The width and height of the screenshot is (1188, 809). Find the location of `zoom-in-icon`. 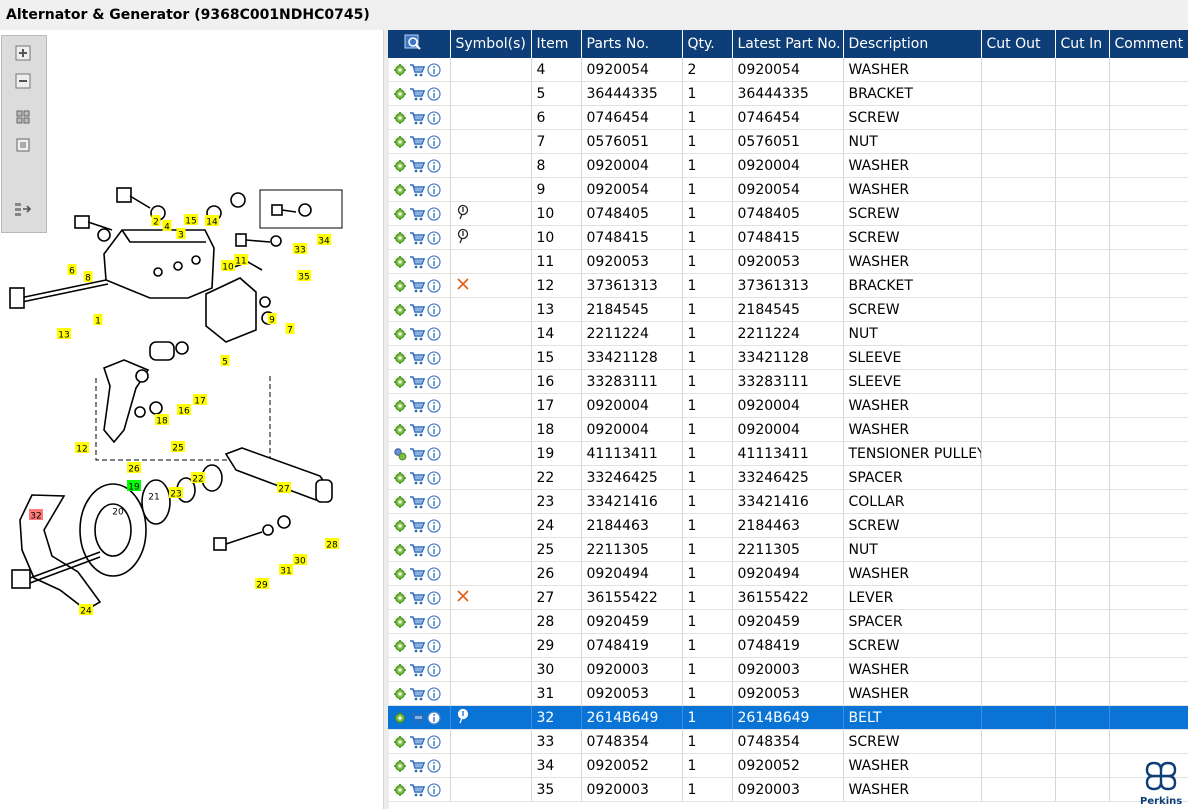

zoom-in-icon is located at coordinates (23, 53).